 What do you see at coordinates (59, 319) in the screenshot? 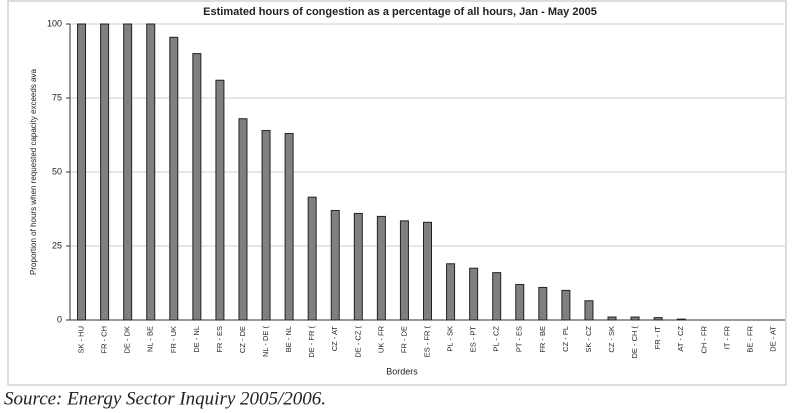
I see `y-tick-label: 0` at bounding box center [59, 319].